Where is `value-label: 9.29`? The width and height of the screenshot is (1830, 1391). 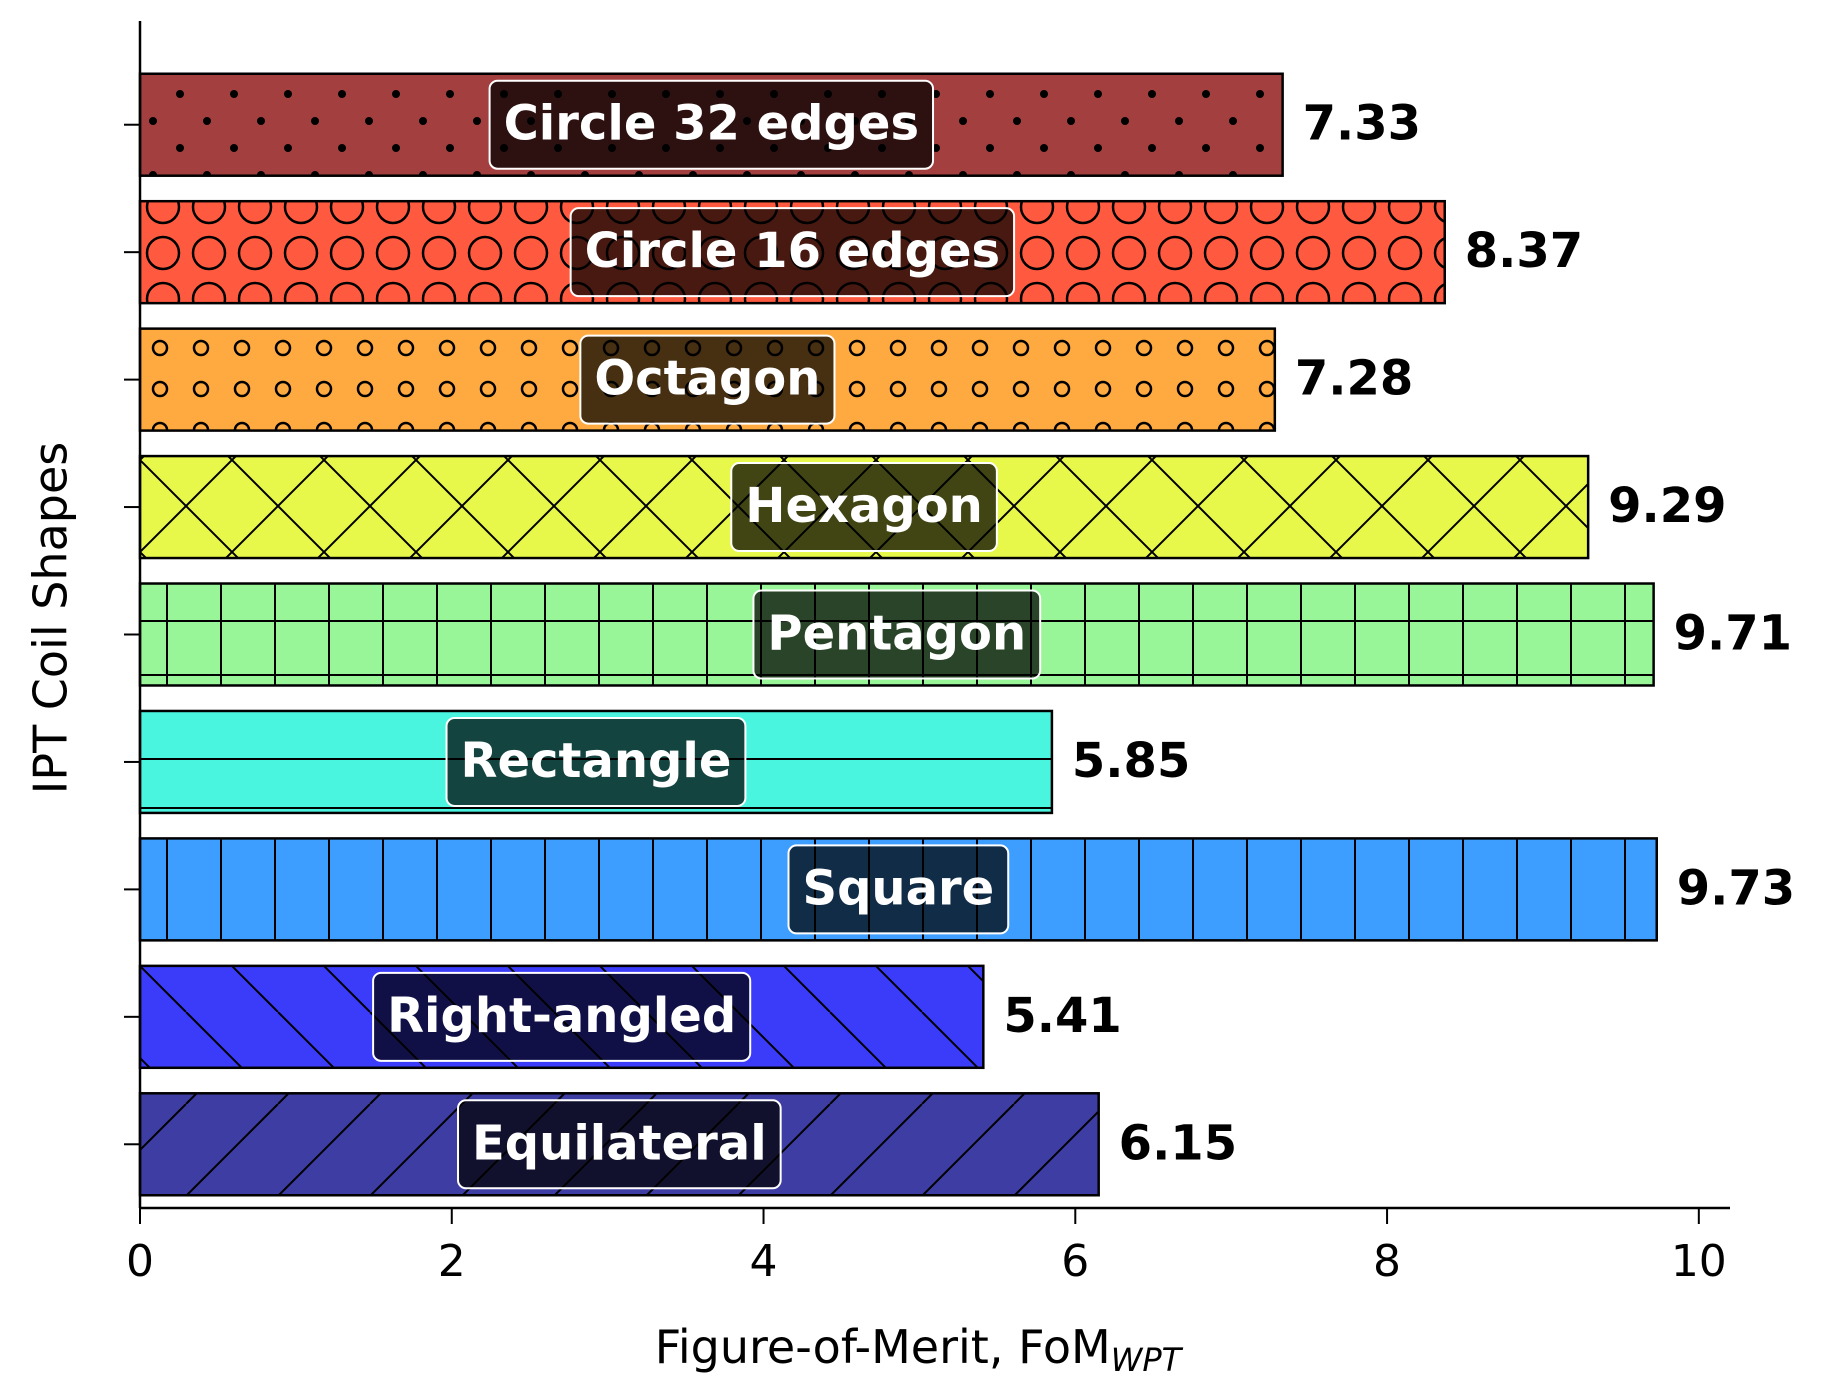 value-label: 9.29 is located at coordinates (1667, 506).